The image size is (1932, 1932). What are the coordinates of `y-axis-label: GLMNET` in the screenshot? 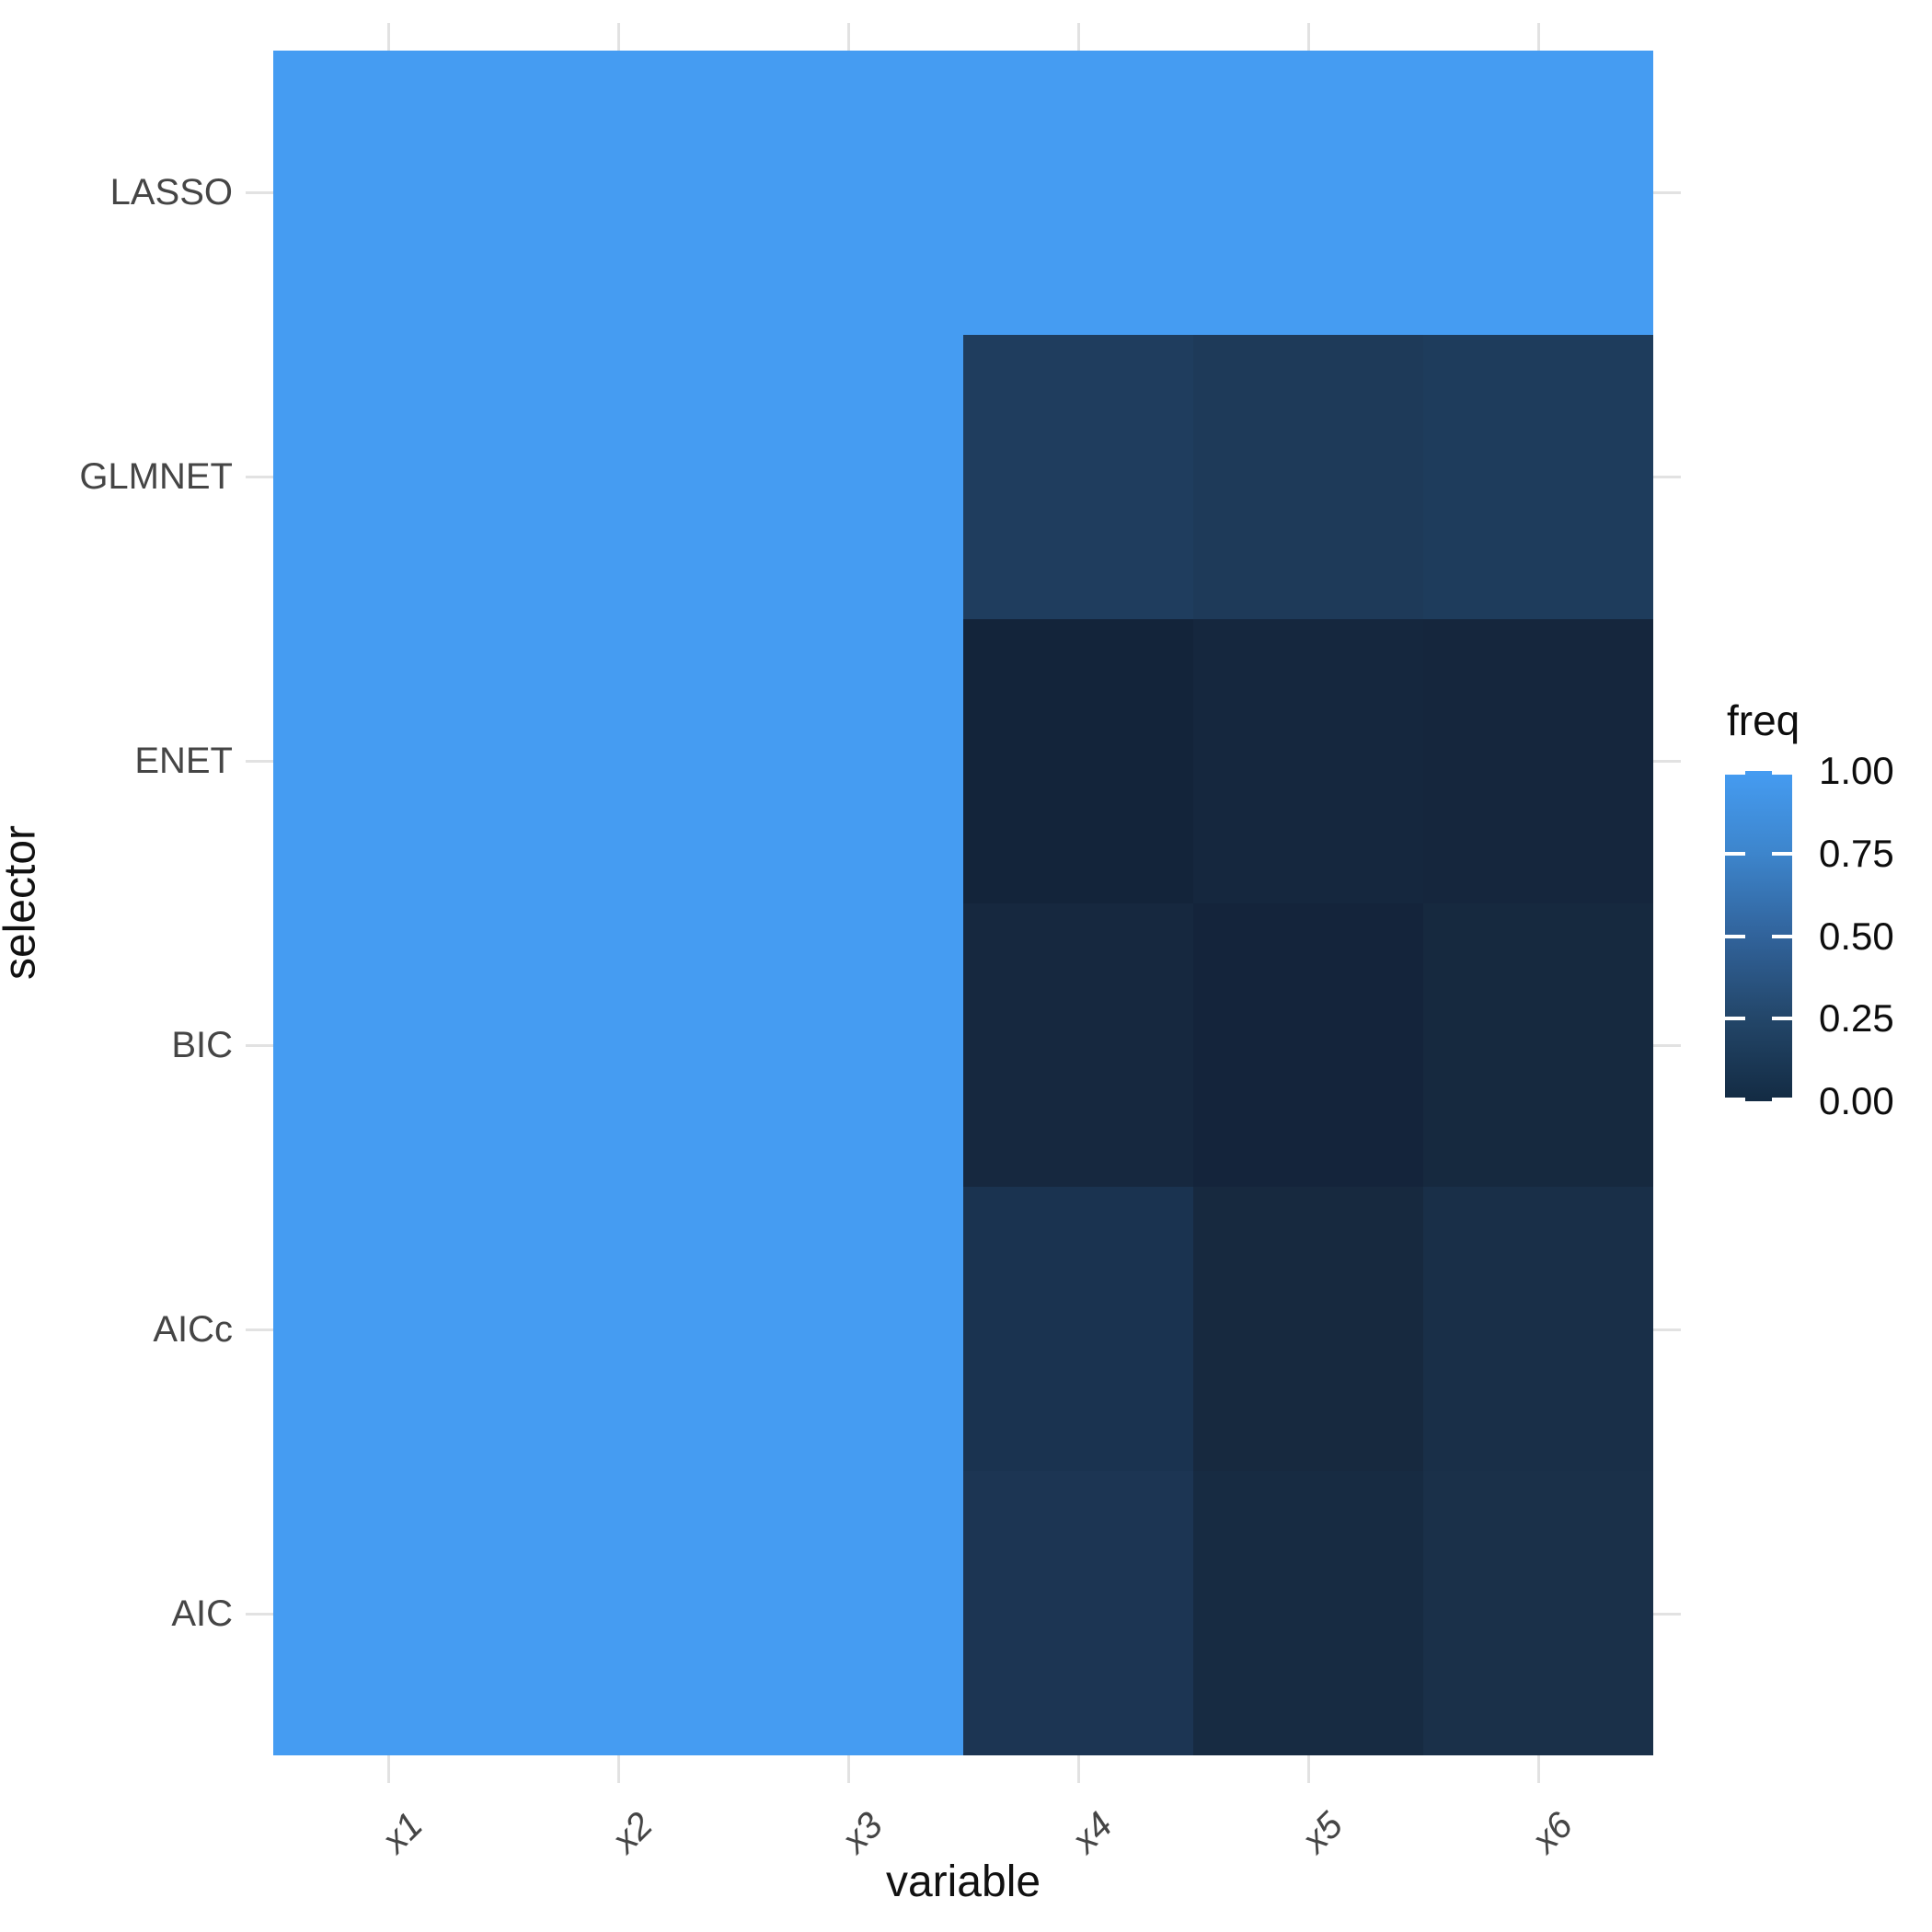 It's located at (156, 476).